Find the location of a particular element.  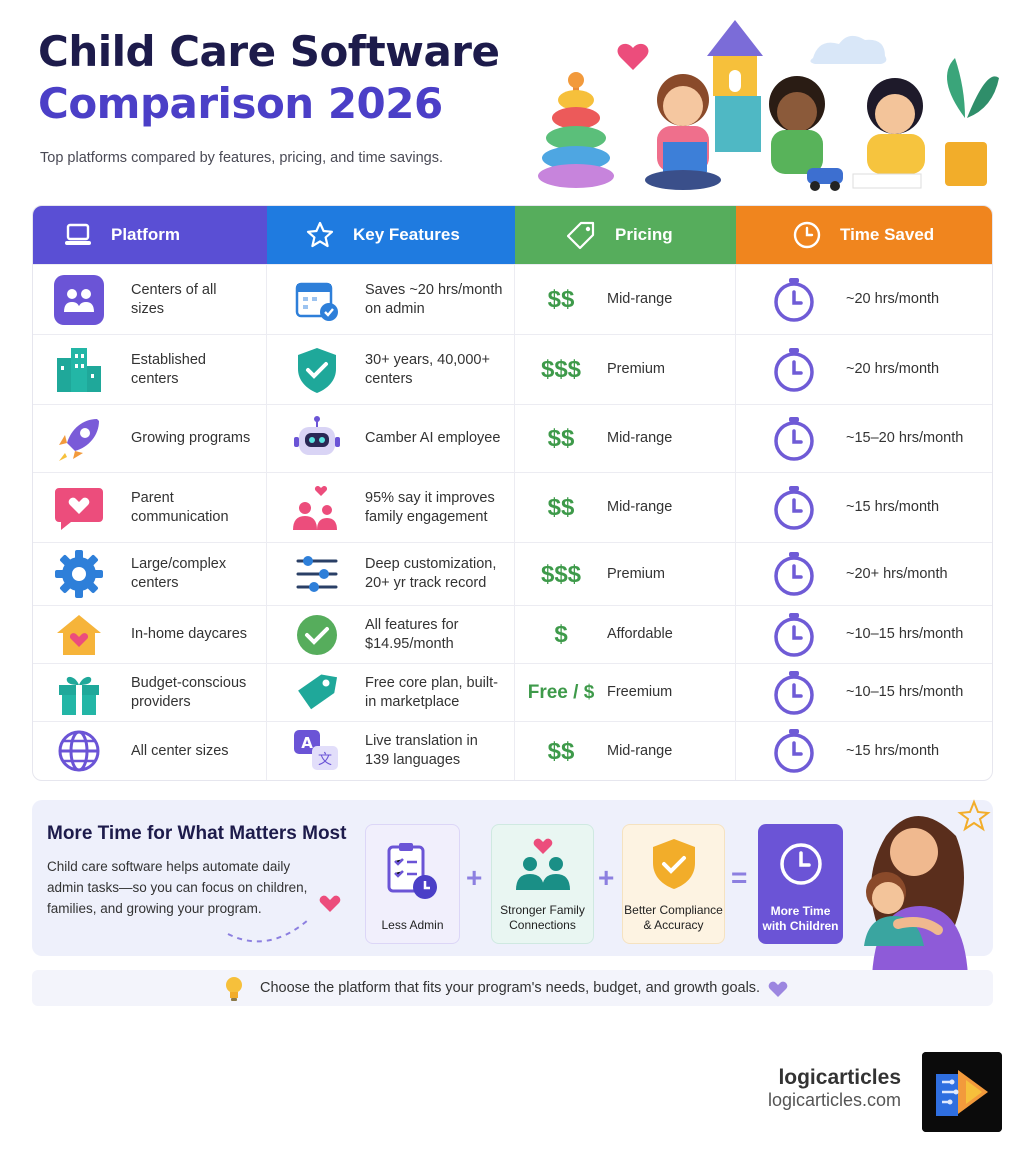

gift-icon is located at coordinates (79, 693).